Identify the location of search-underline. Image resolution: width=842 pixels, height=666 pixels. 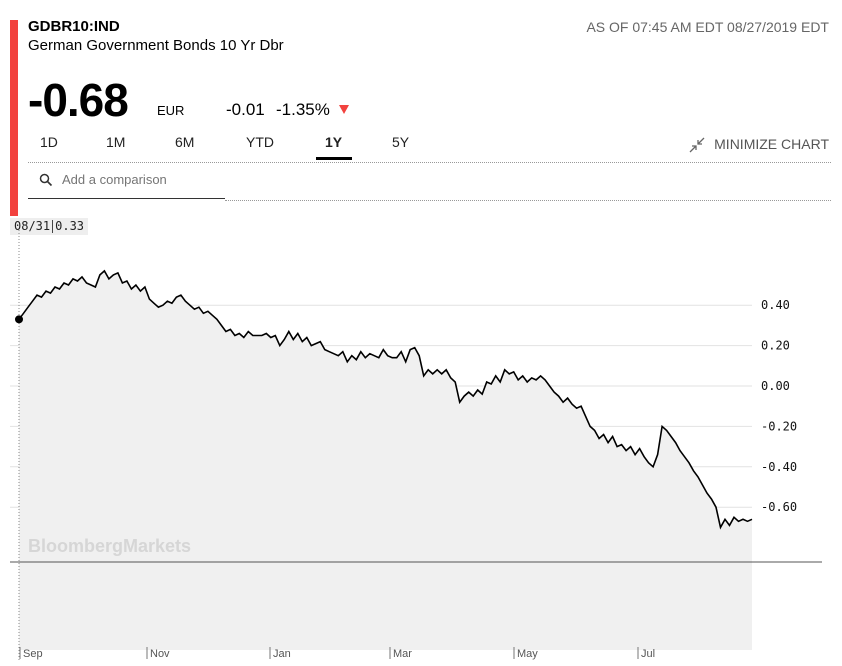
(126, 198).